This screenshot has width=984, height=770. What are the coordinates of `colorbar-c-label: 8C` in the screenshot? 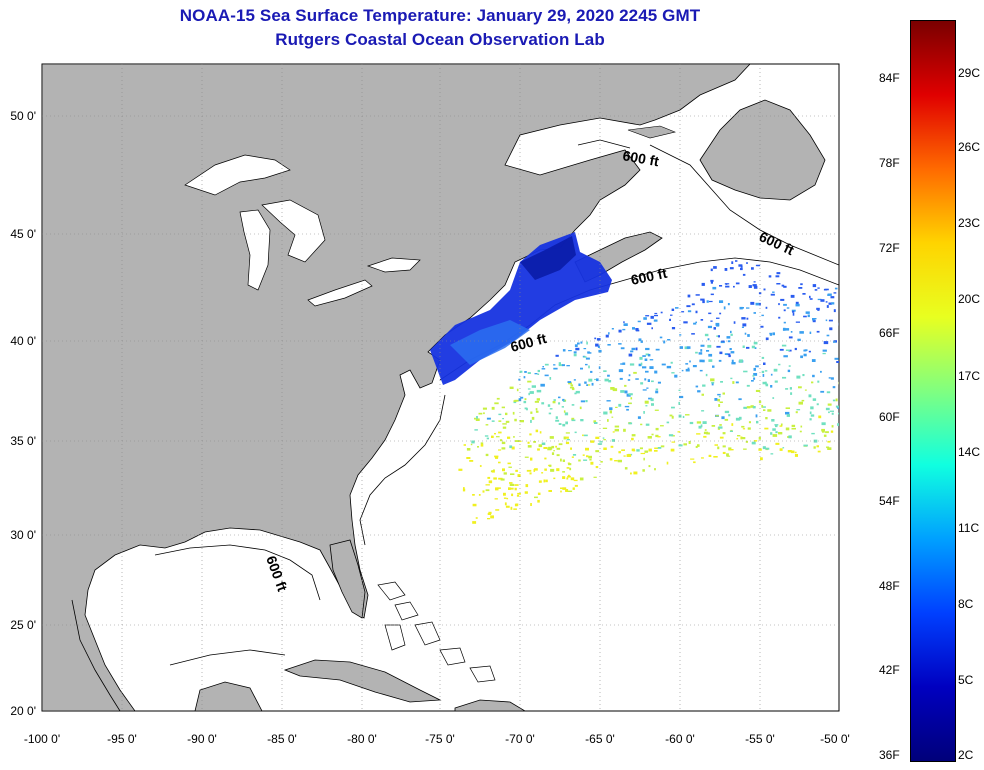 It's located at (966, 604).